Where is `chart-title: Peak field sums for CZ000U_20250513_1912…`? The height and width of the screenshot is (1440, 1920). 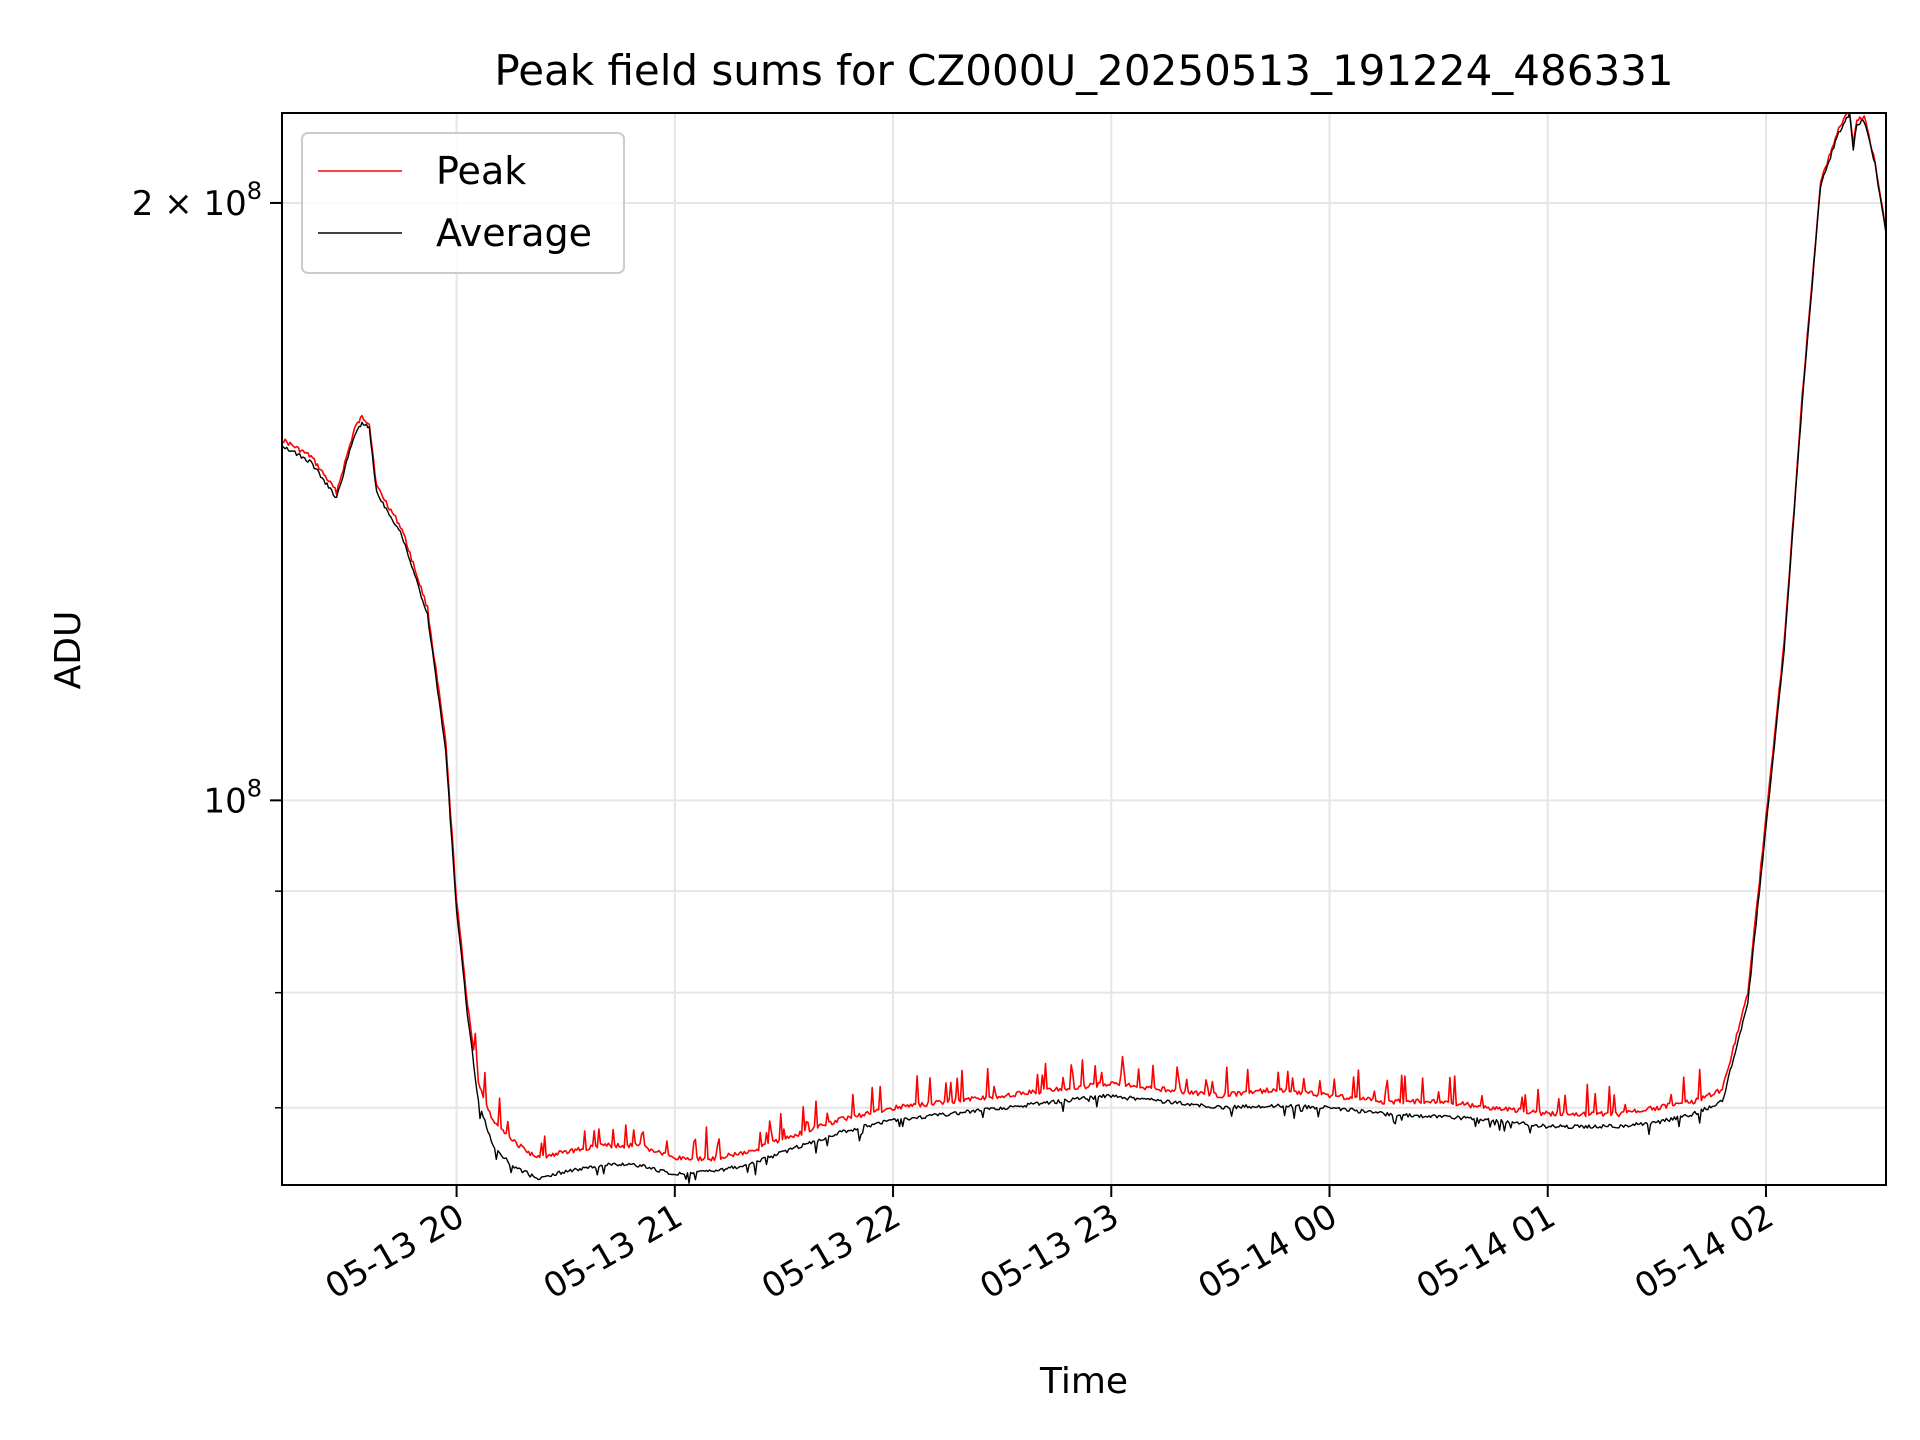
chart-title: Peak field sums for CZ000U_20250513_1912… is located at coordinates (1083, 70).